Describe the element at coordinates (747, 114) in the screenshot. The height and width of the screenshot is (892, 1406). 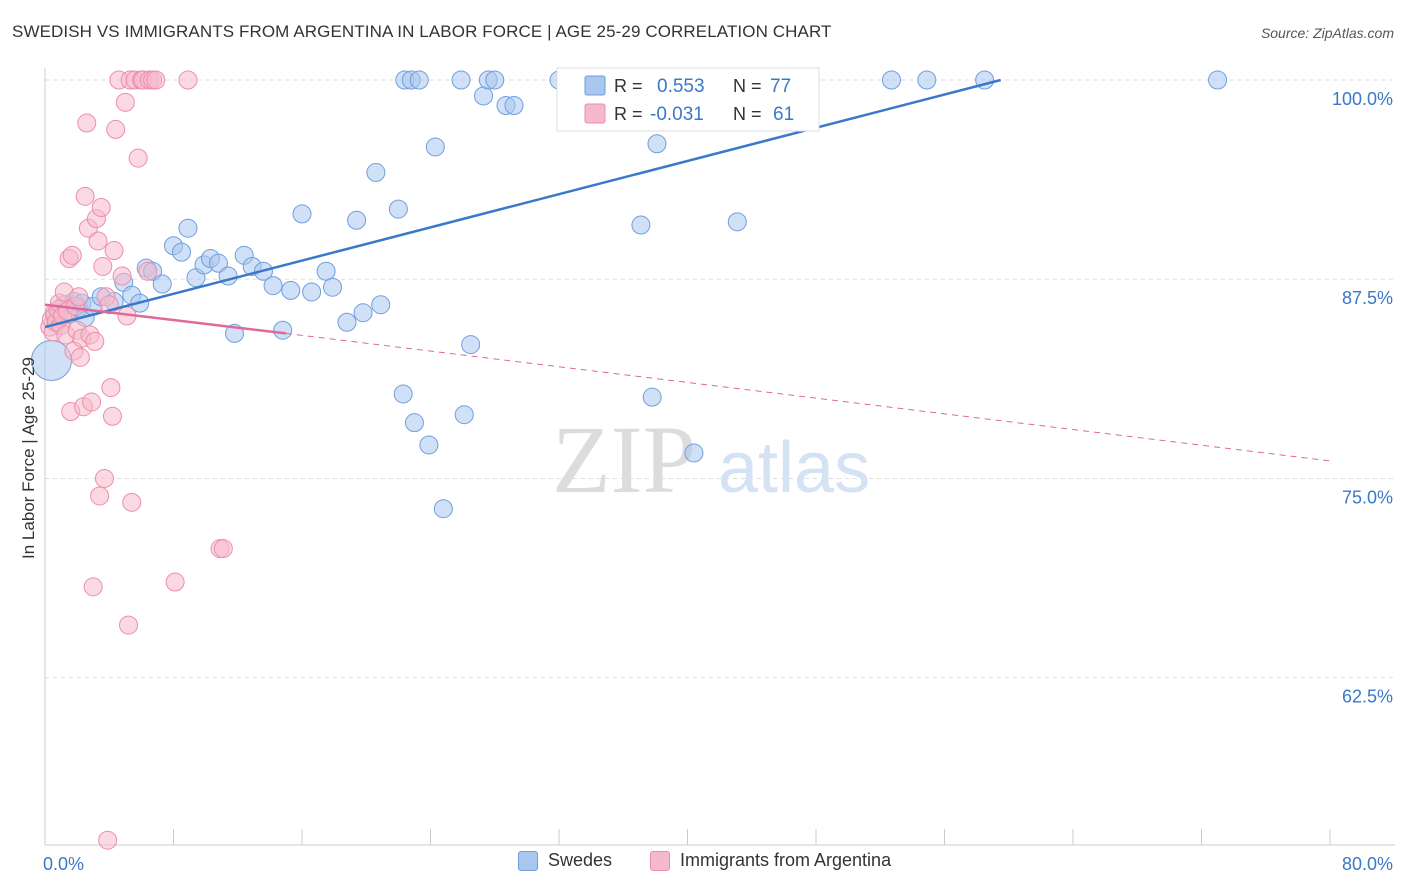
I see `legend-n-label-argentina: N =` at that location.